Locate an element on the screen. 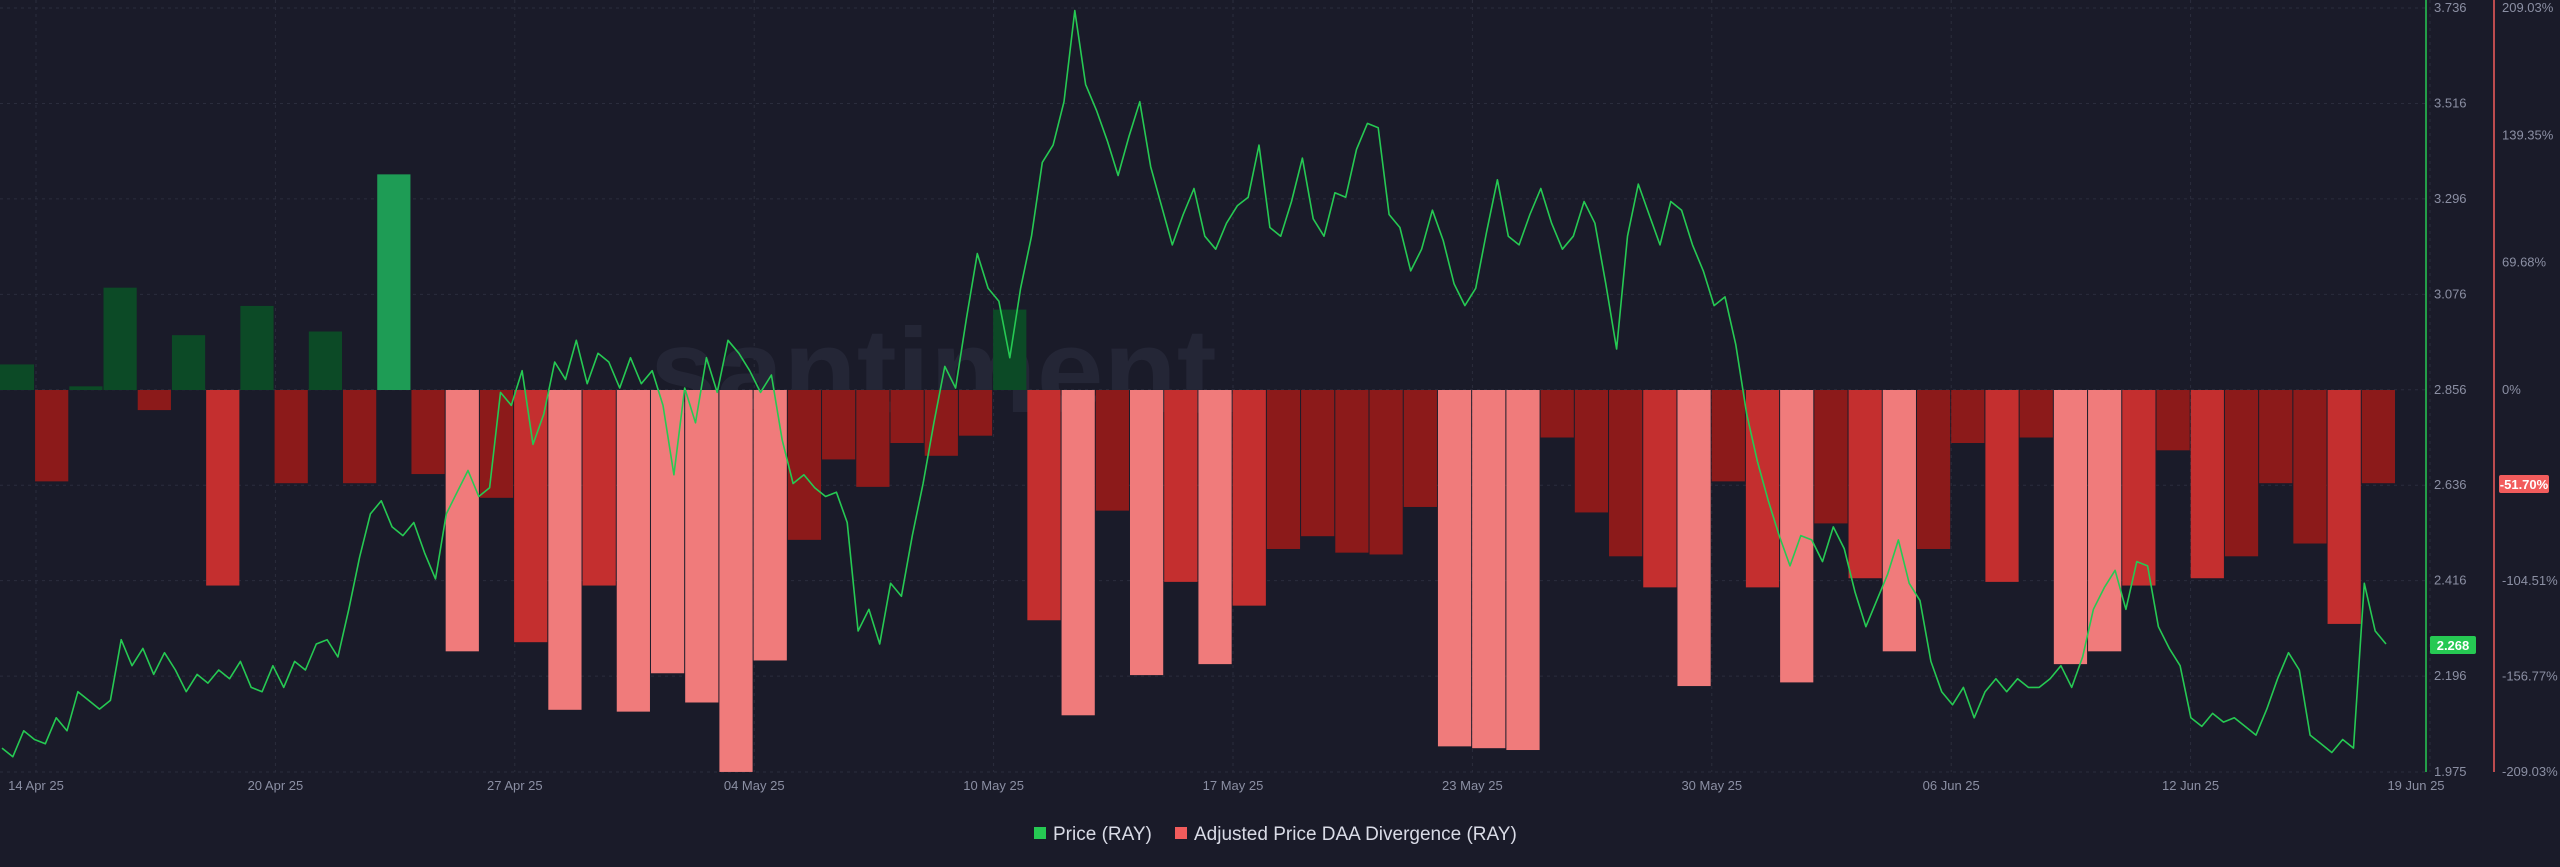 Image resolution: width=2560 pixels, height=867 pixels. current-price-badge: 2.268 is located at coordinates (2453, 645).